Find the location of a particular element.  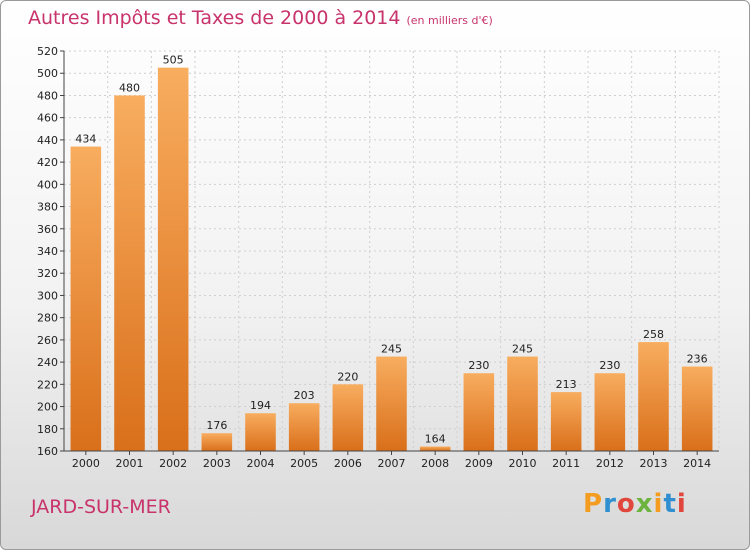

data-label: 480 is located at coordinates (129, 87).